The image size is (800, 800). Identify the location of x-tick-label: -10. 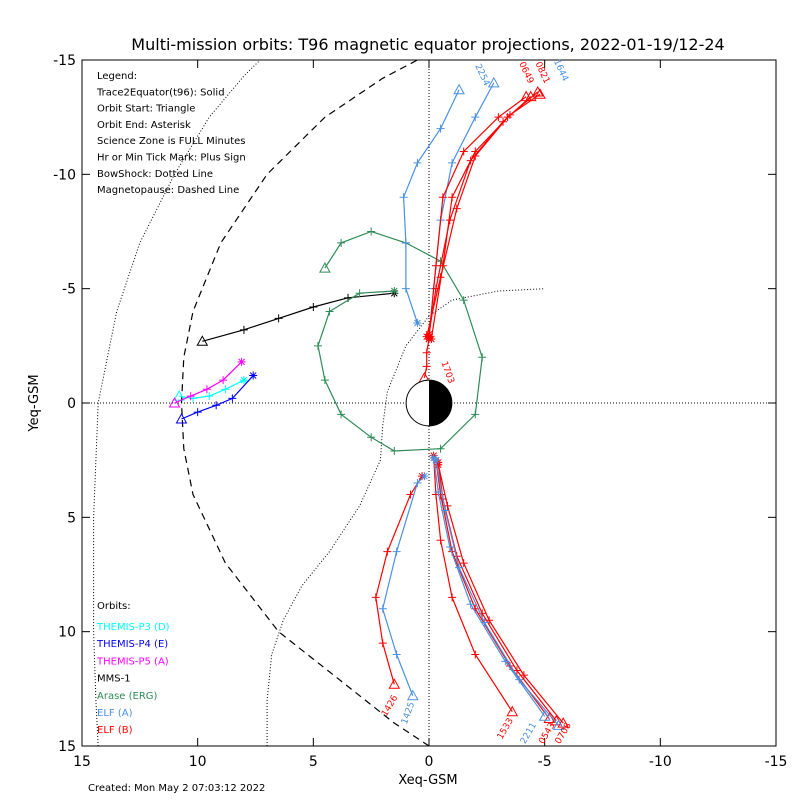
(660, 762).